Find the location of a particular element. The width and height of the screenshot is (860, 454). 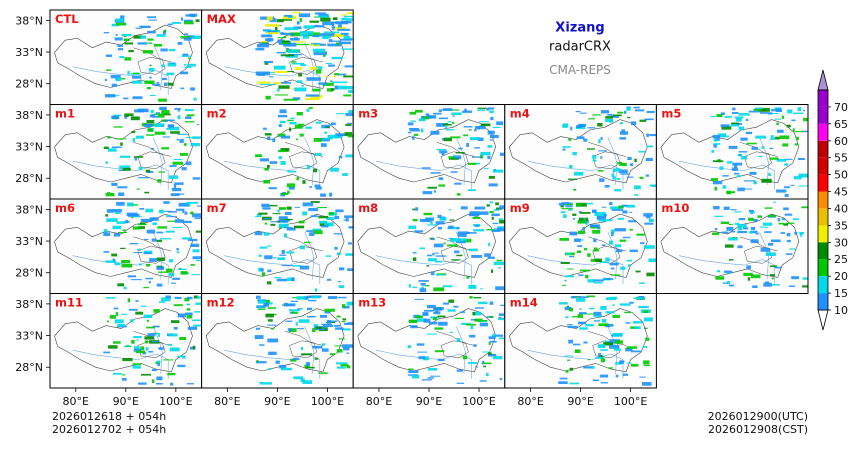

province-line is located at coordinates (607, 338).